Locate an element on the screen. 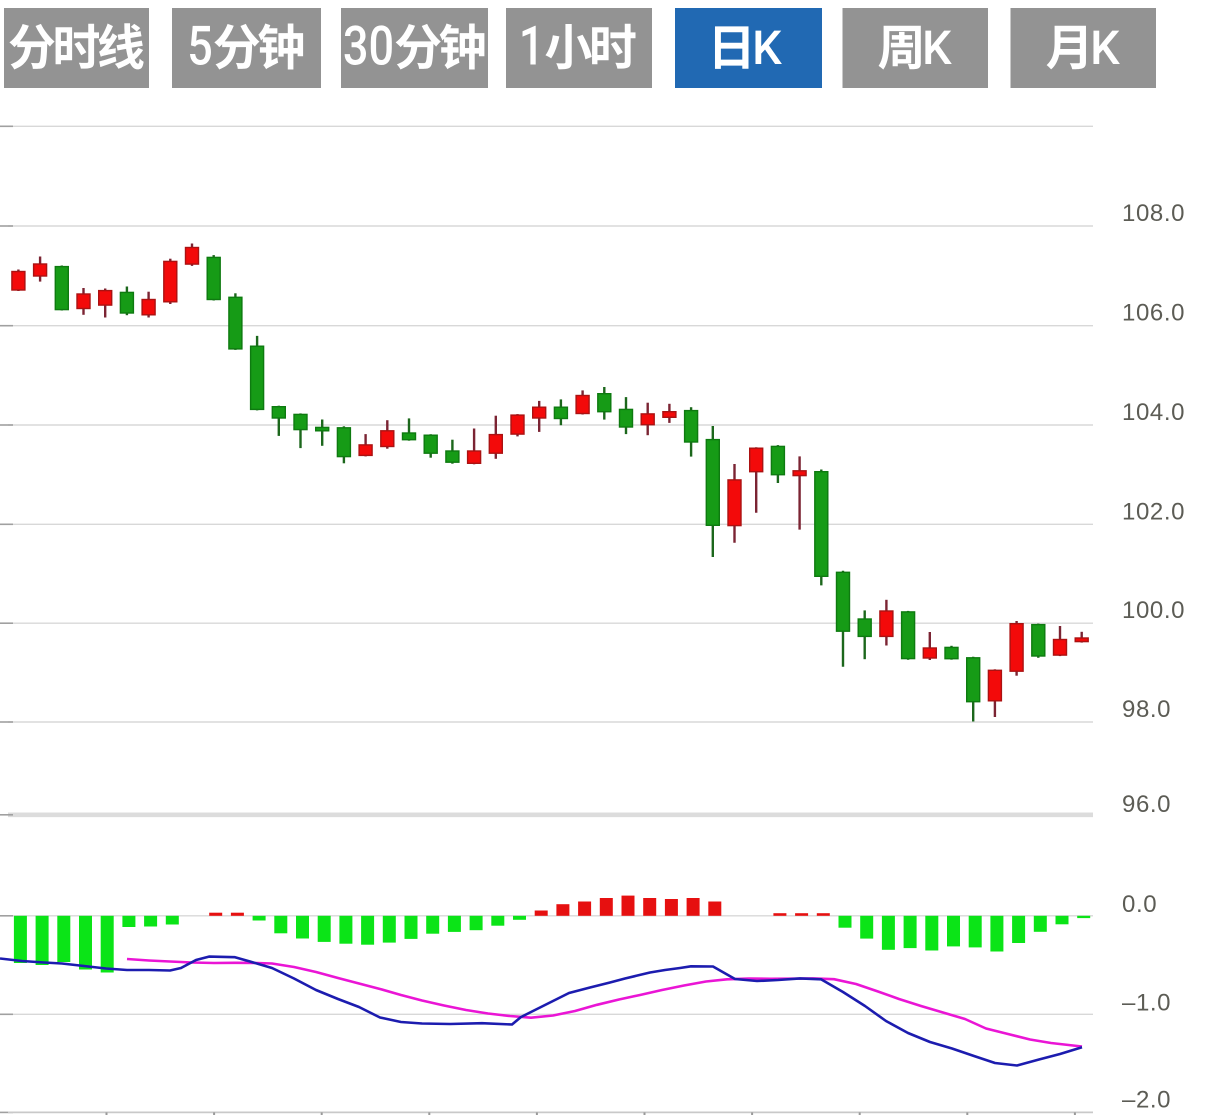 This screenshot has width=1213, height=1115. svg-text: 106.0 is located at coordinates (1153, 313).